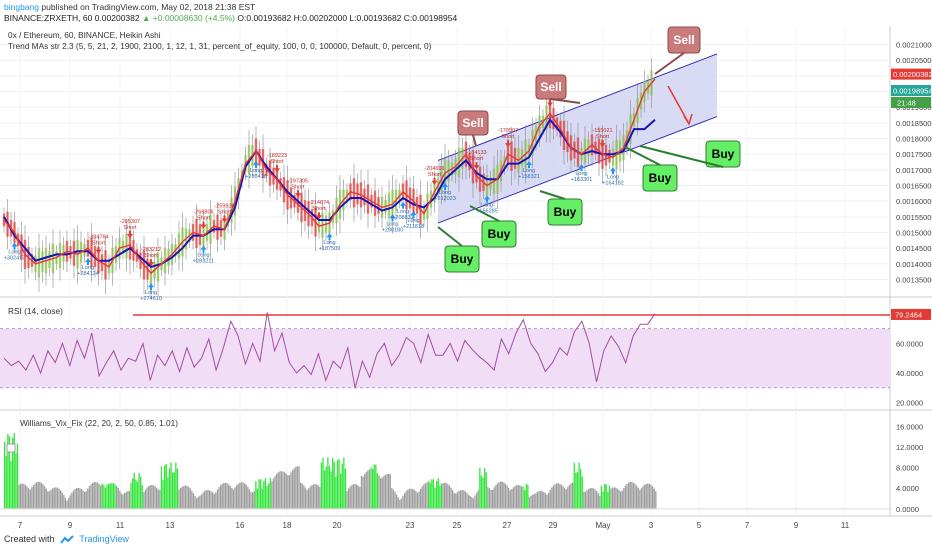 This screenshot has width=932, height=550. Describe the element at coordinates (450, 236) in the screenshot. I see `buy-callout-pointer` at that location.